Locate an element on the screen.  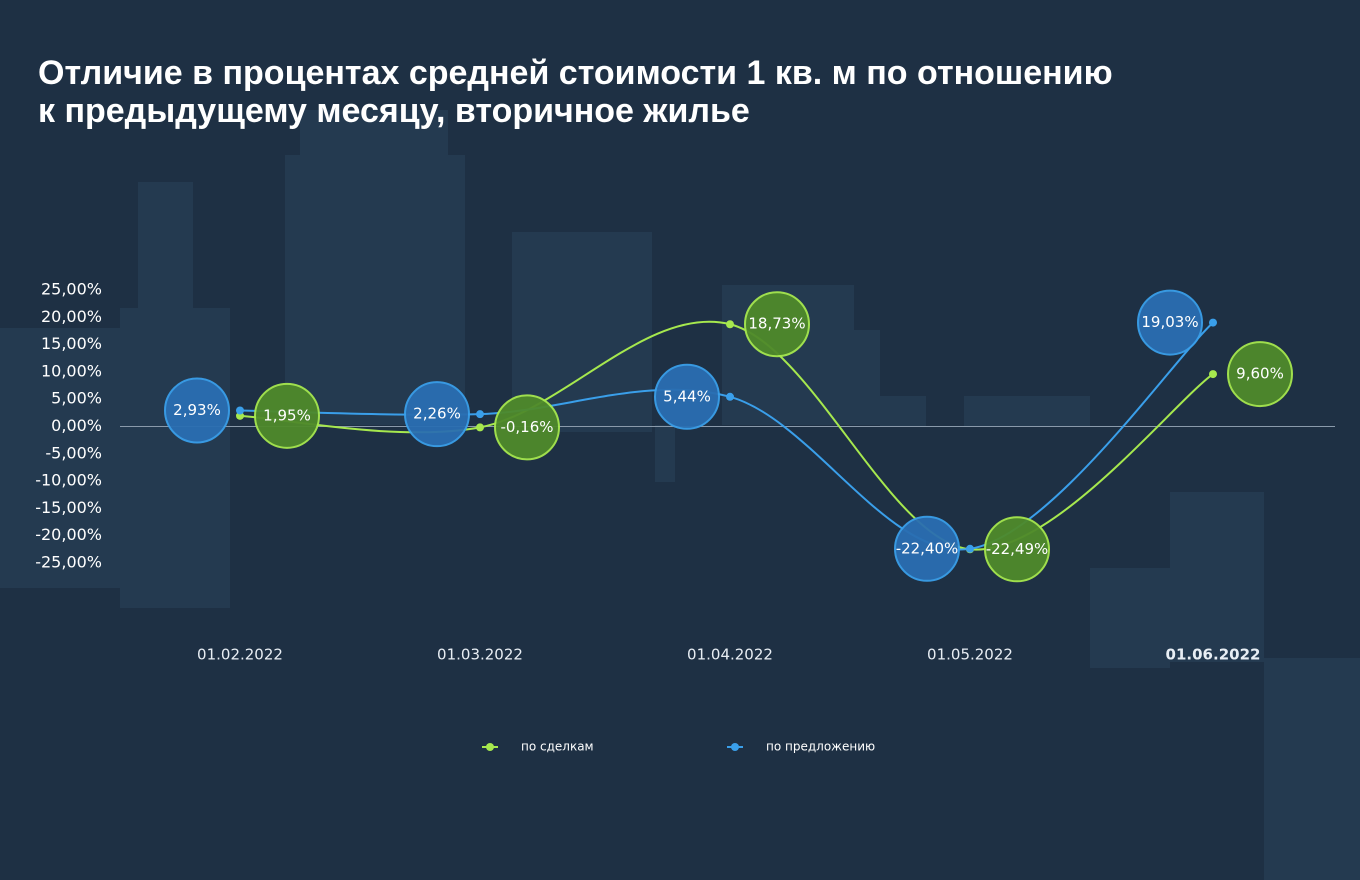
y-tick-label: 25,00% is located at coordinates (71, 289).